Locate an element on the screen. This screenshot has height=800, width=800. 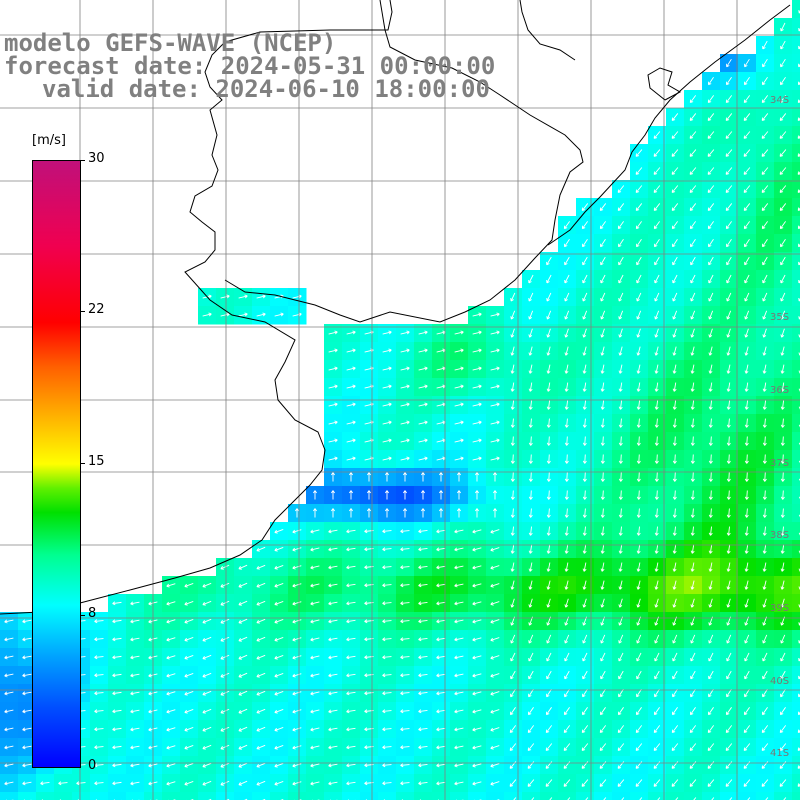
river-border is located at coordinates (386, 15).